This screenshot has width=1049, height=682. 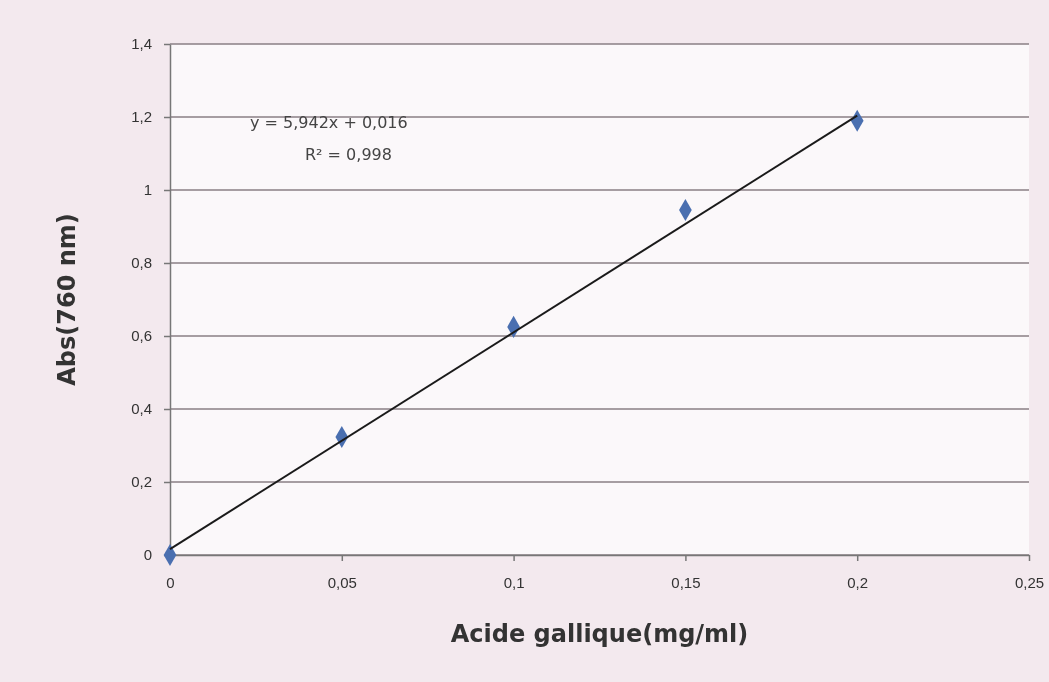 I want to click on annotation: y = 5,942x + 0,016, so click(x=329, y=122).